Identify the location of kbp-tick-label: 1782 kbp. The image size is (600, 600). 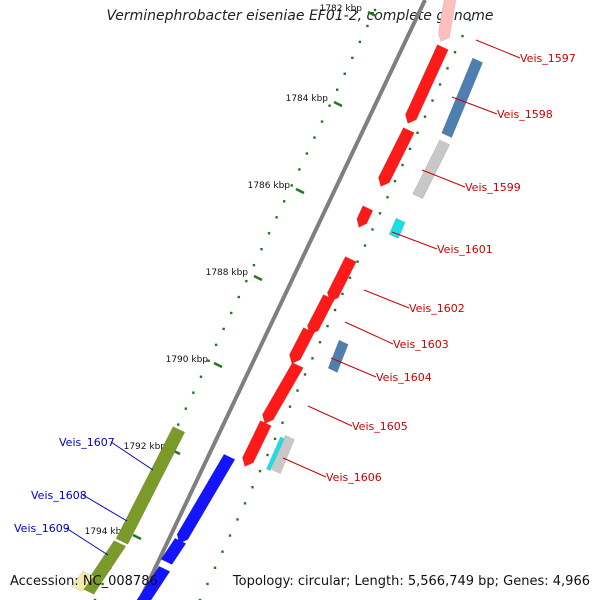
(341, 9).